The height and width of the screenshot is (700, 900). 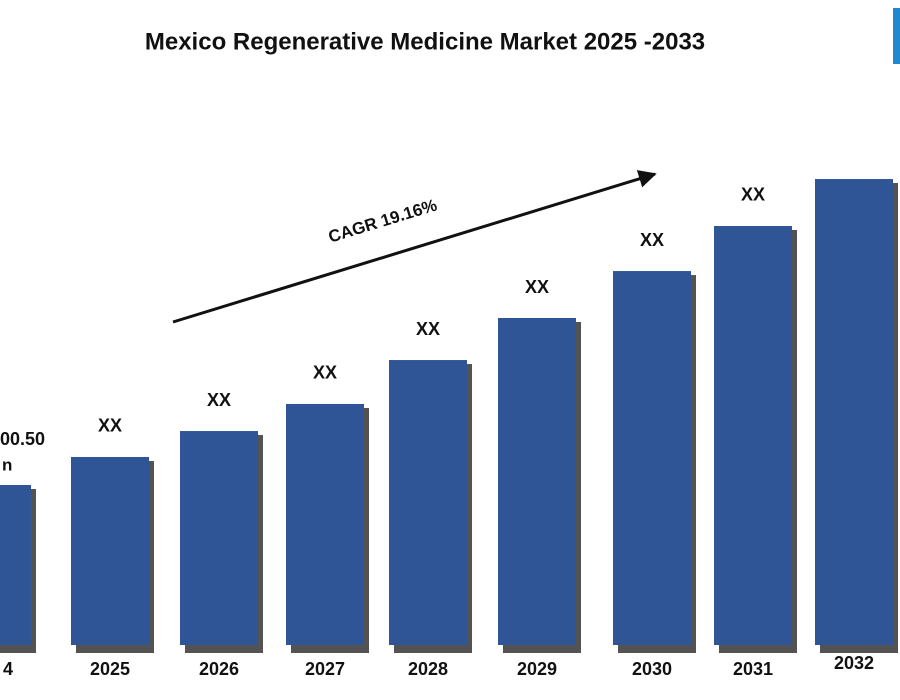 I want to click on x-tick-label: 4, so click(x=8, y=669).